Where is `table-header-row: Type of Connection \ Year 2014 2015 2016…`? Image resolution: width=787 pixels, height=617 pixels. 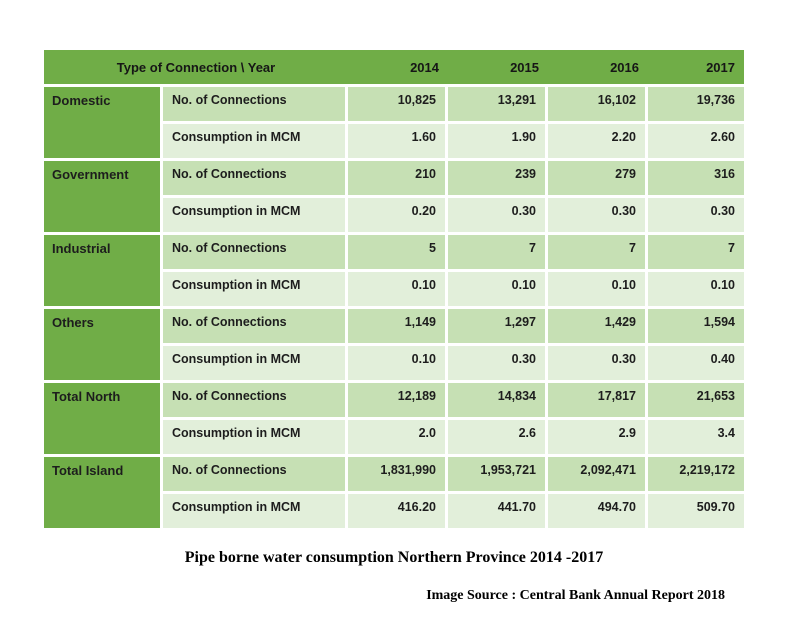
table-header-row: Type of Connection \ Year 2014 2015 2016… is located at coordinates (394, 67).